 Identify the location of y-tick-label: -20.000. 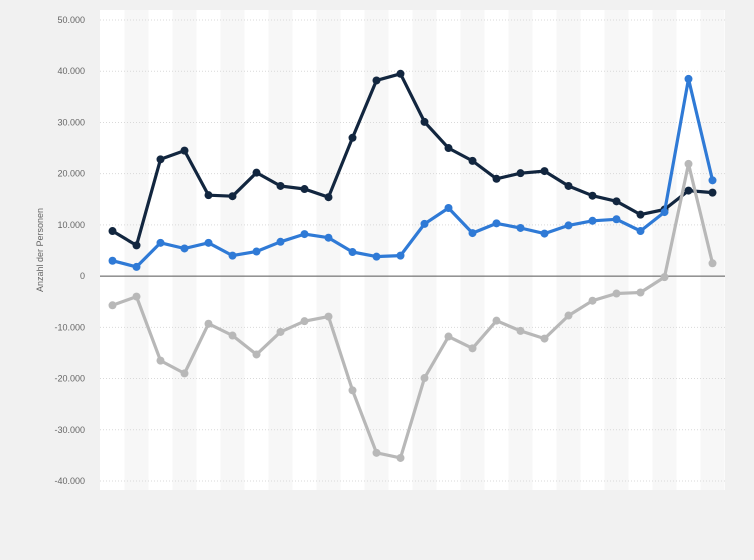
(69, 379).